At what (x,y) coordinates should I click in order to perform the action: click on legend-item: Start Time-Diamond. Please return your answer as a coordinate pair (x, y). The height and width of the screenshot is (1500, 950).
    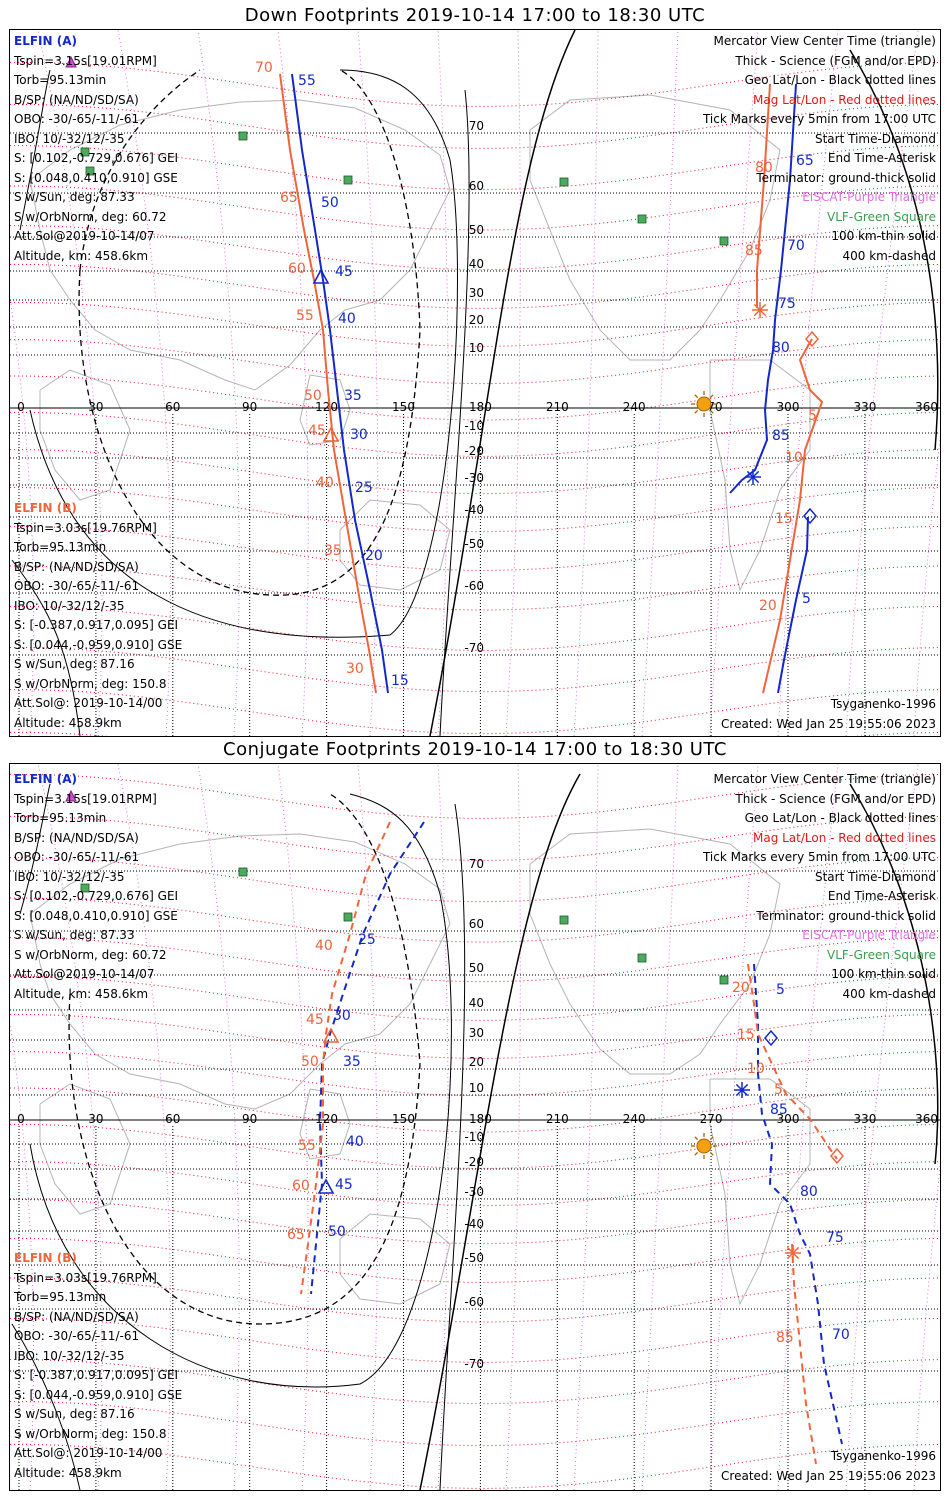
    Looking at the image, I should click on (875, 876).